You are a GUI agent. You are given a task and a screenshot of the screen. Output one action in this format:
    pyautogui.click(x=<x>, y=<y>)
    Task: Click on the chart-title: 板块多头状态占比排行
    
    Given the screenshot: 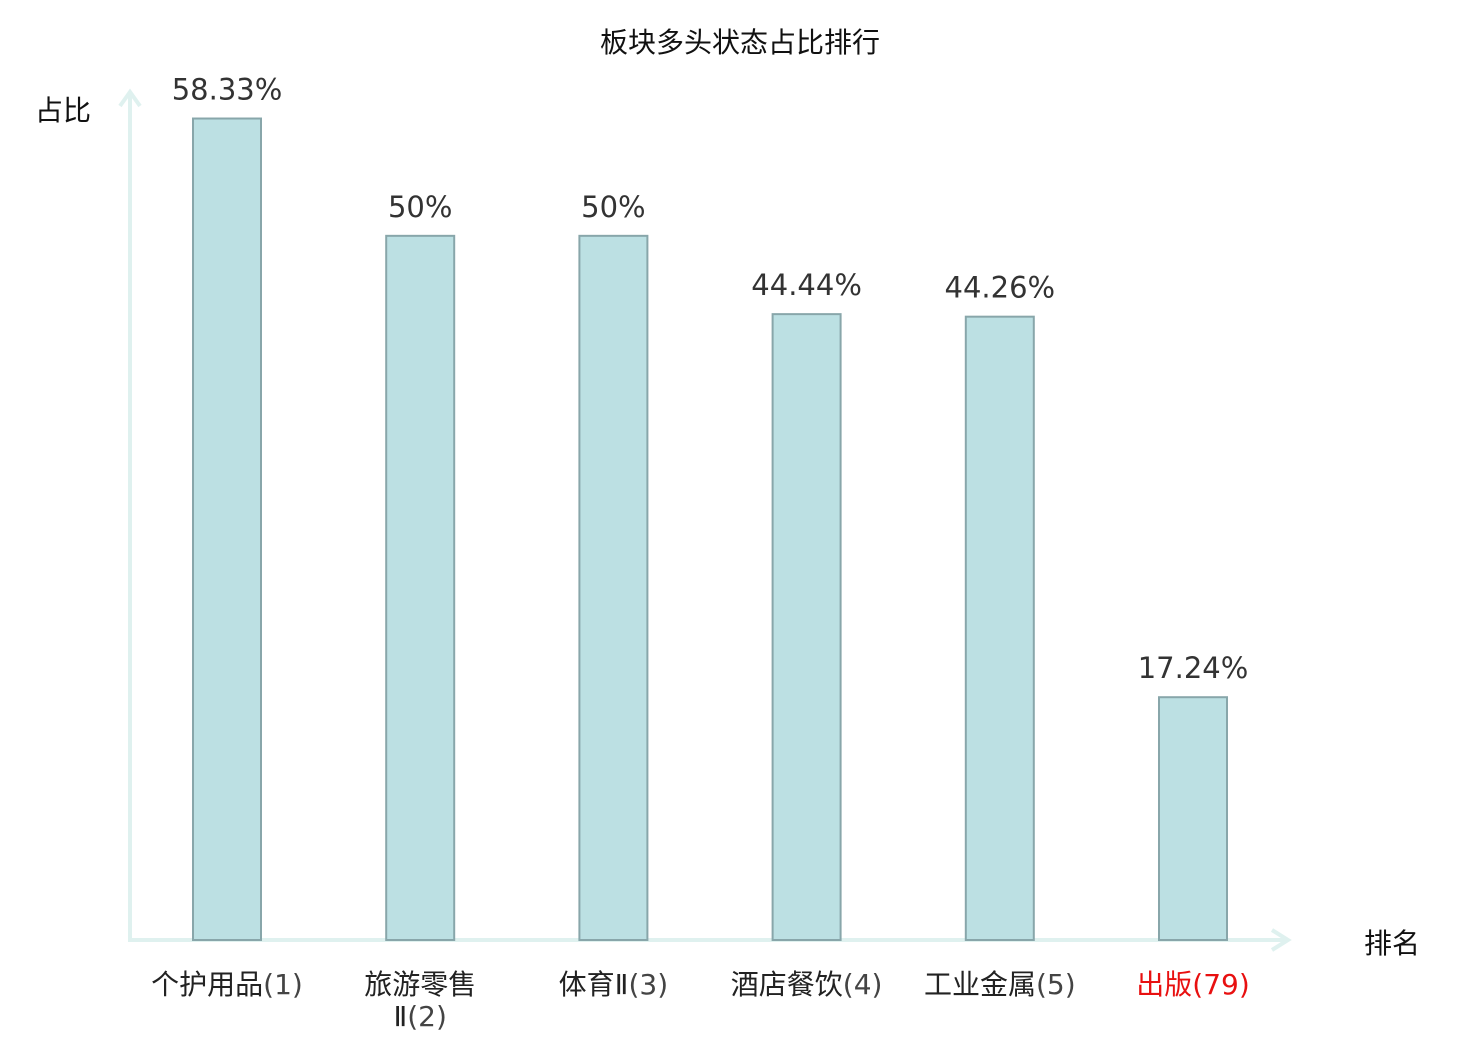 What is the action you would take?
    pyautogui.click(x=740, y=42)
    